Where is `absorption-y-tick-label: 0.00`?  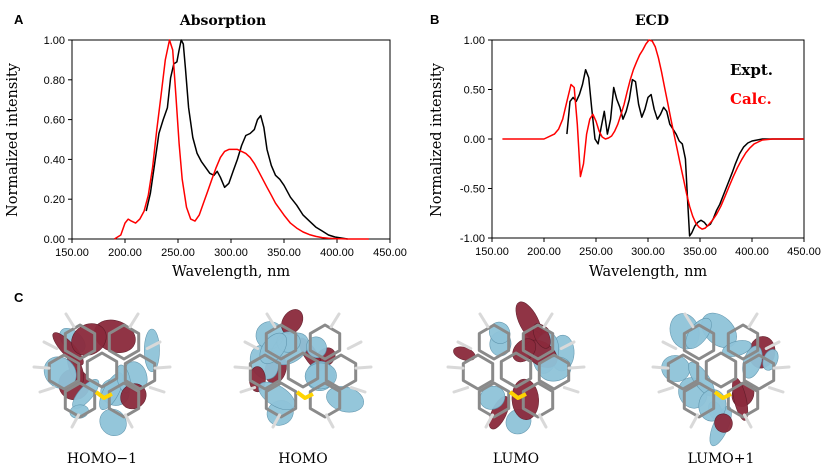
absorption-y-tick-label: 0.00 is located at coordinates (54, 240).